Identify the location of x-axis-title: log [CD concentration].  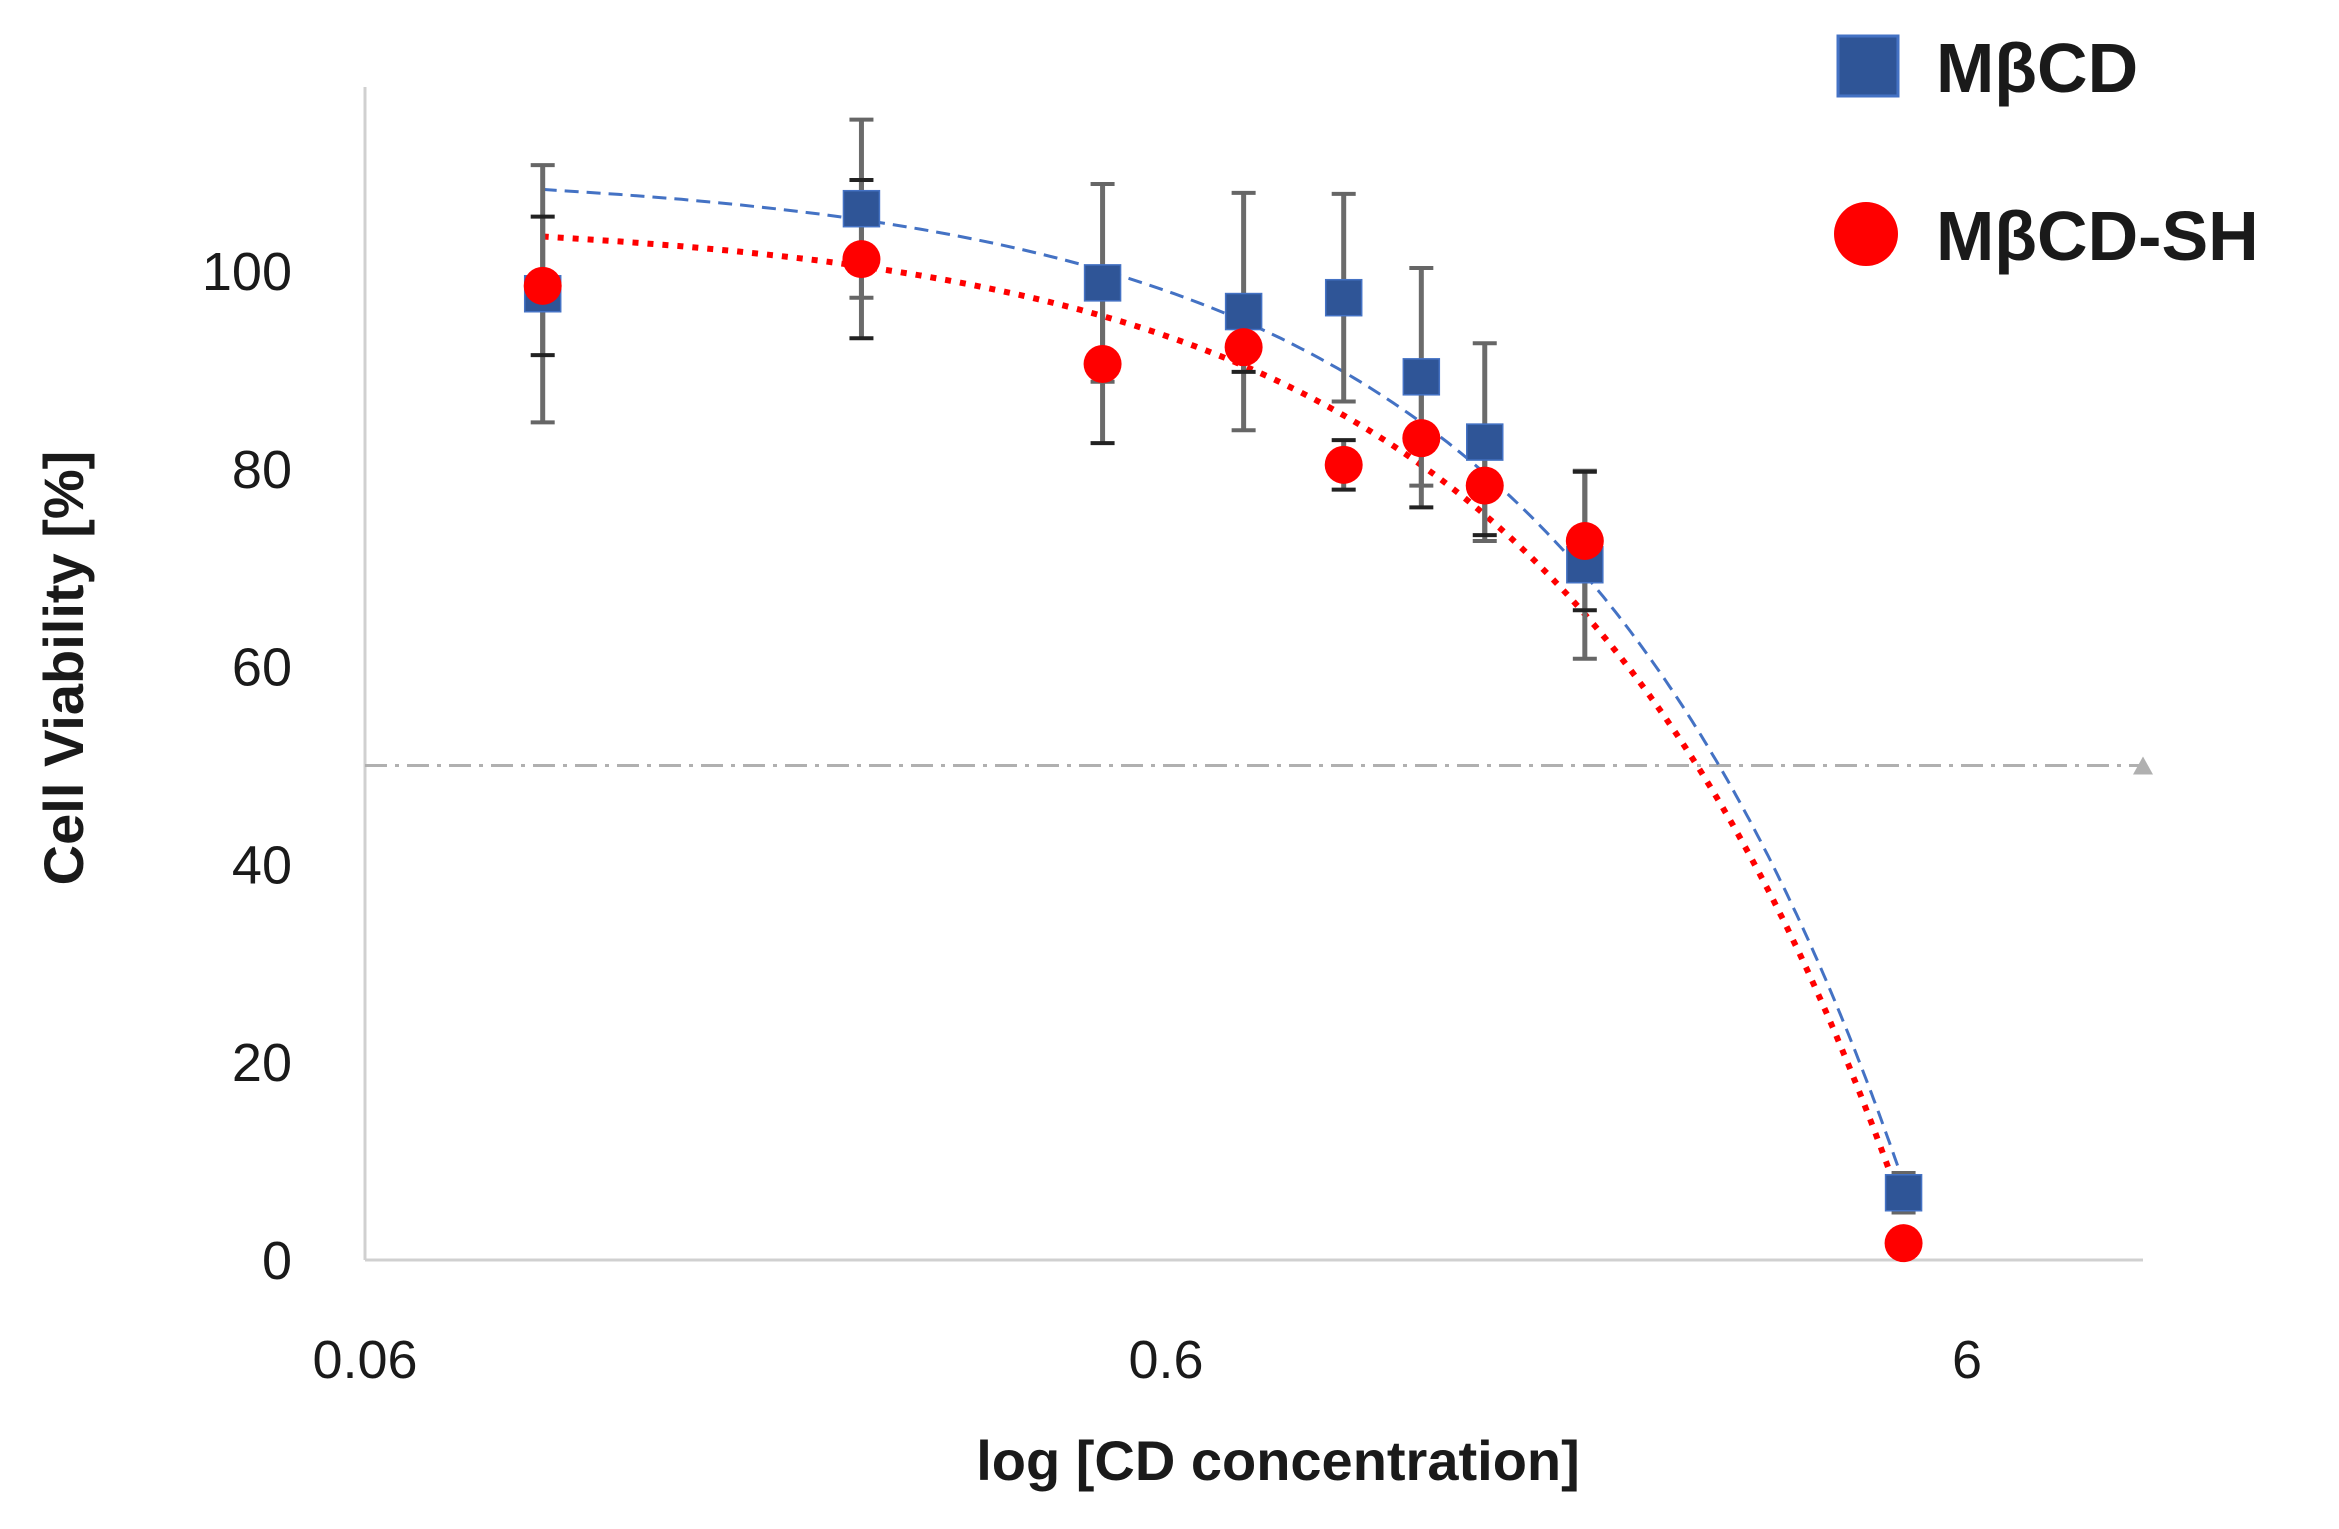
(1278, 1460).